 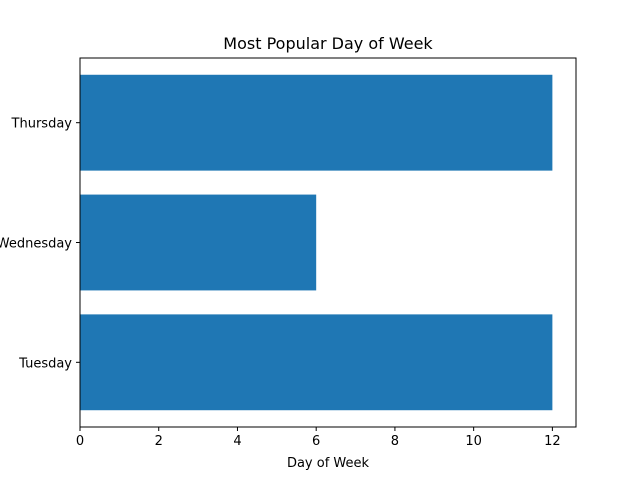 I want to click on x-tick-label-8: 8, so click(x=395, y=441).